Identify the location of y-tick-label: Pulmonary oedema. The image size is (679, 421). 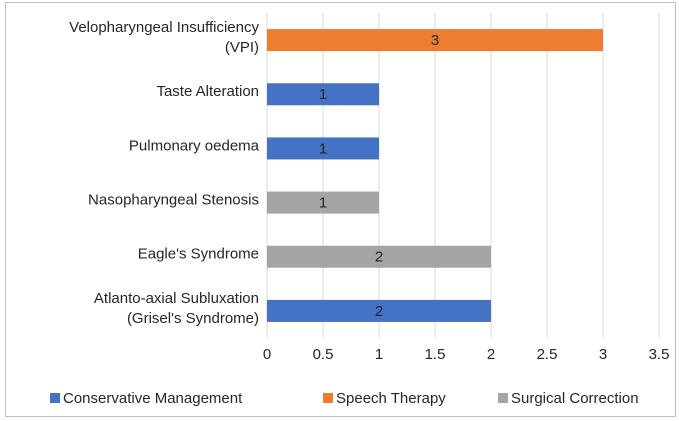
(194, 145).